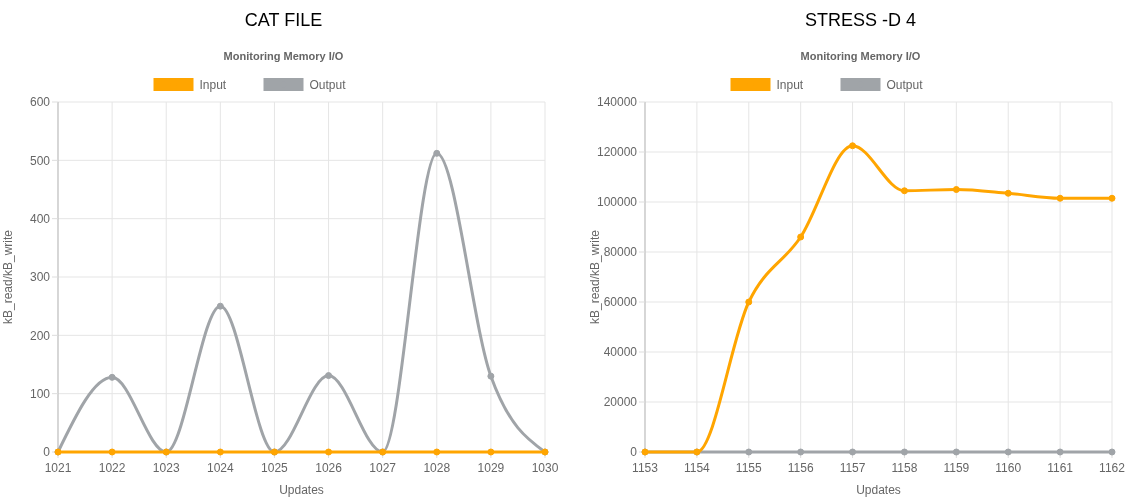 The width and height of the screenshot is (1134, 504). What do you see at coordinates (40, 218) in the screenshot?
I see `y-tick-label: 400` at bounding box center [40, 218].